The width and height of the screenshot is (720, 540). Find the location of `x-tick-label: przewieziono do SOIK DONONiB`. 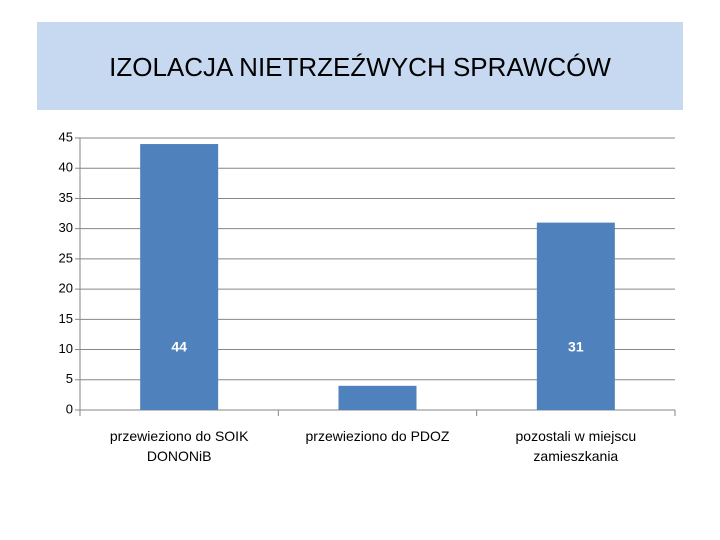

x-tick-label: przewieziono do SOIK DONONiB is located at coordinates (179, 446).